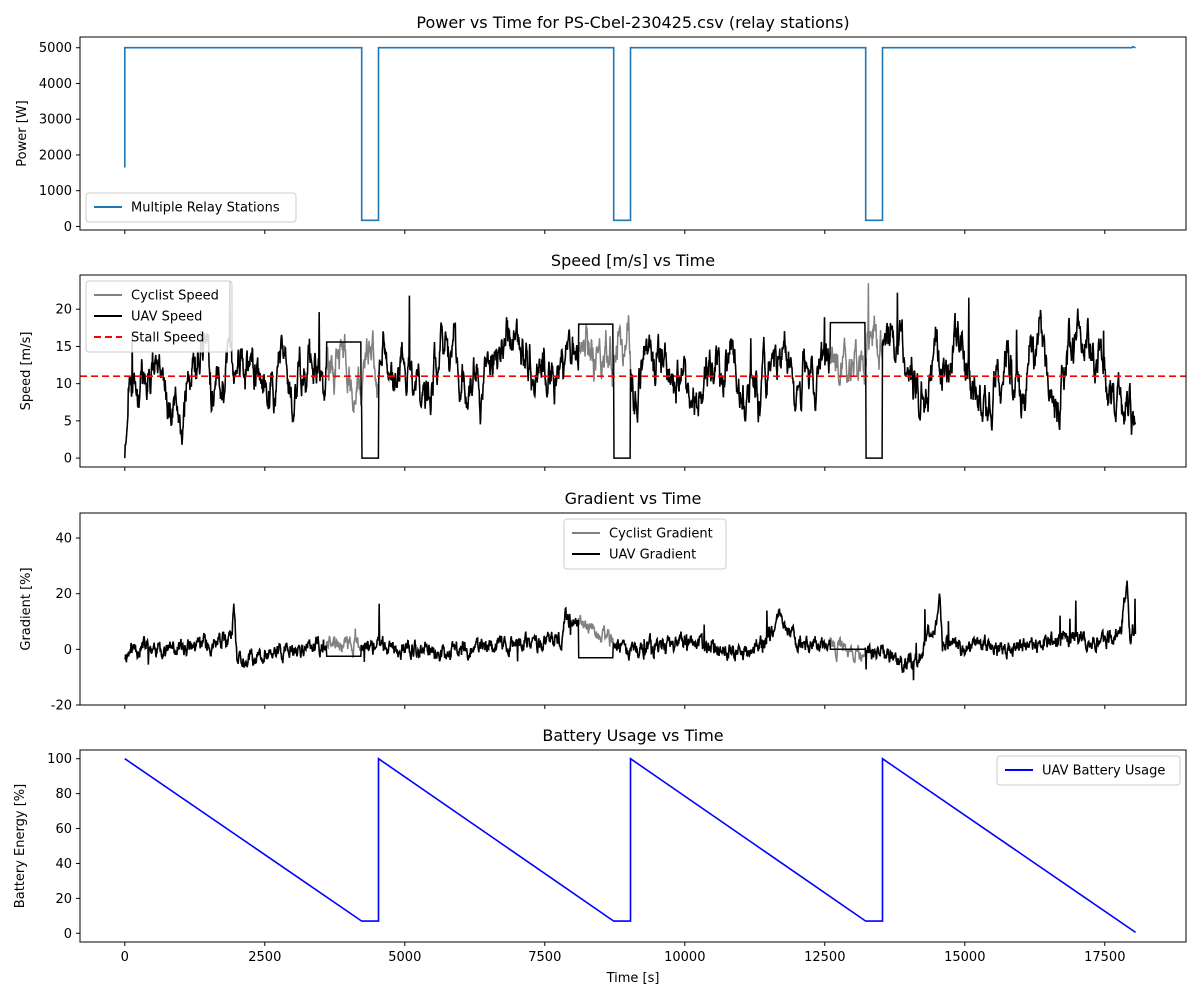 This screenshot has height=1000, width=1200. Describe the element at coordinates (55, 191) in the screenshot. I see `y-tick-label: 1000` at that location.